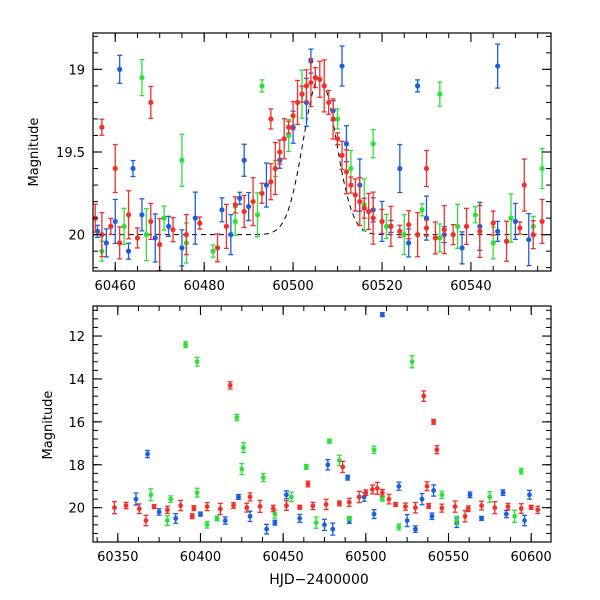  I want to click on x-tick-label: 60600, so click(530, 557).